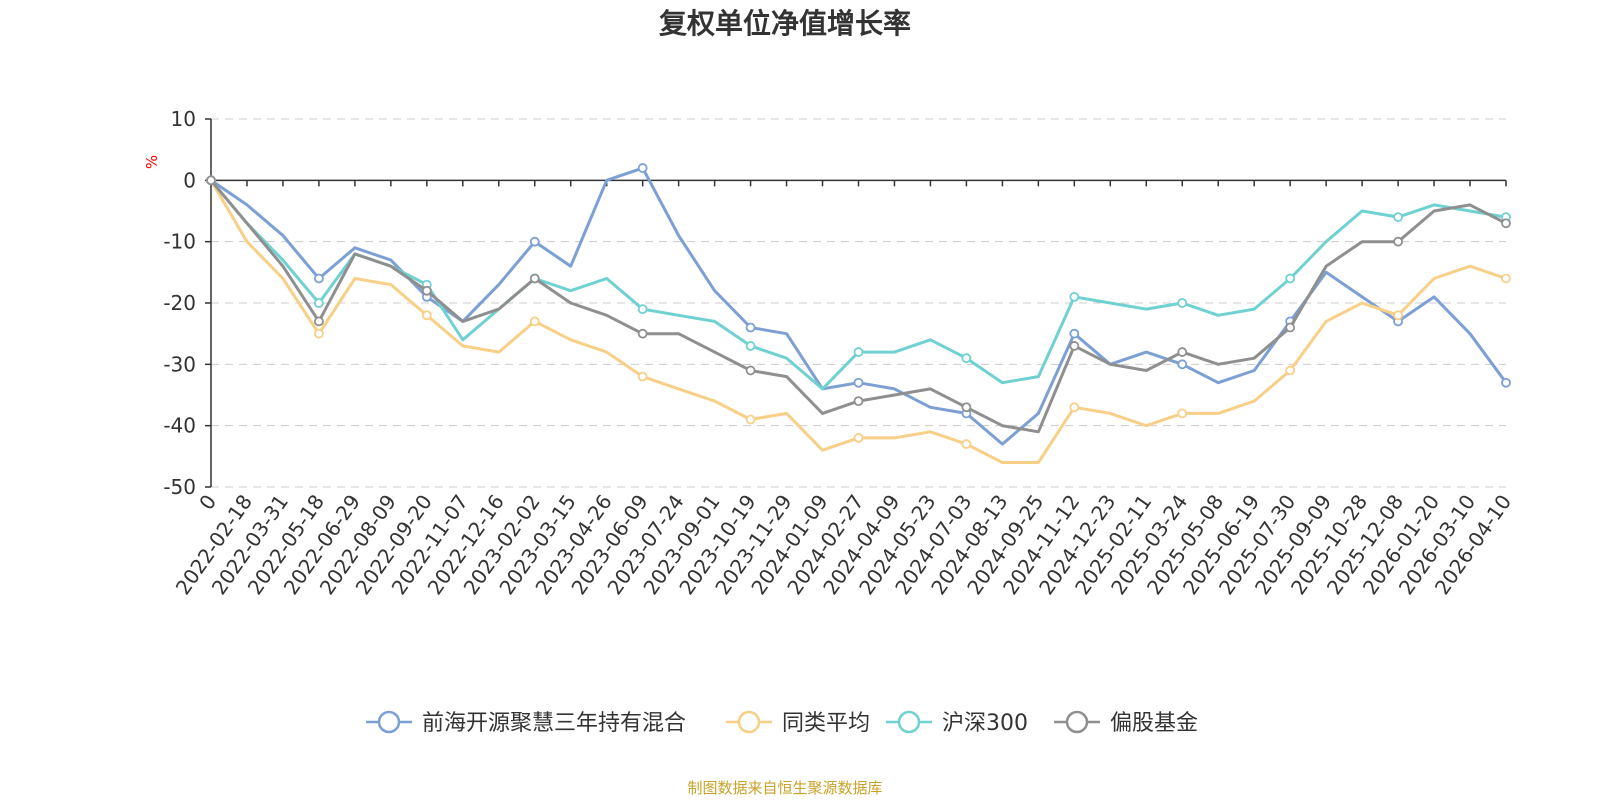 This screenshot has width=1600, height=800. I want to click on y-tick-label: -40, so click(179, 426).